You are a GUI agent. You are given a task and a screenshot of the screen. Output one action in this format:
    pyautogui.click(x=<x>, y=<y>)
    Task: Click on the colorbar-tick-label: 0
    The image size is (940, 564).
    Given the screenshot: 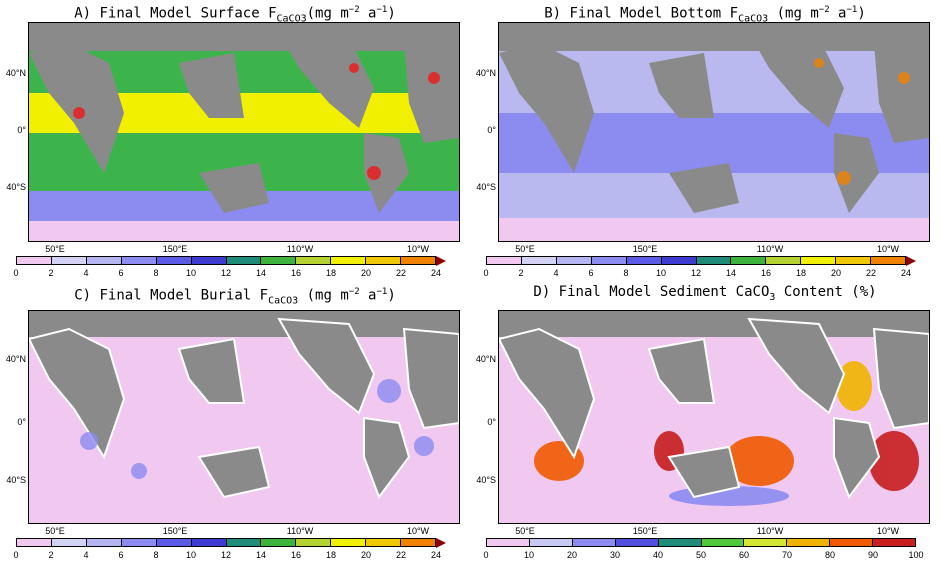 What is the action you would take?
    pyautogui.click(x=16, y=273)
    